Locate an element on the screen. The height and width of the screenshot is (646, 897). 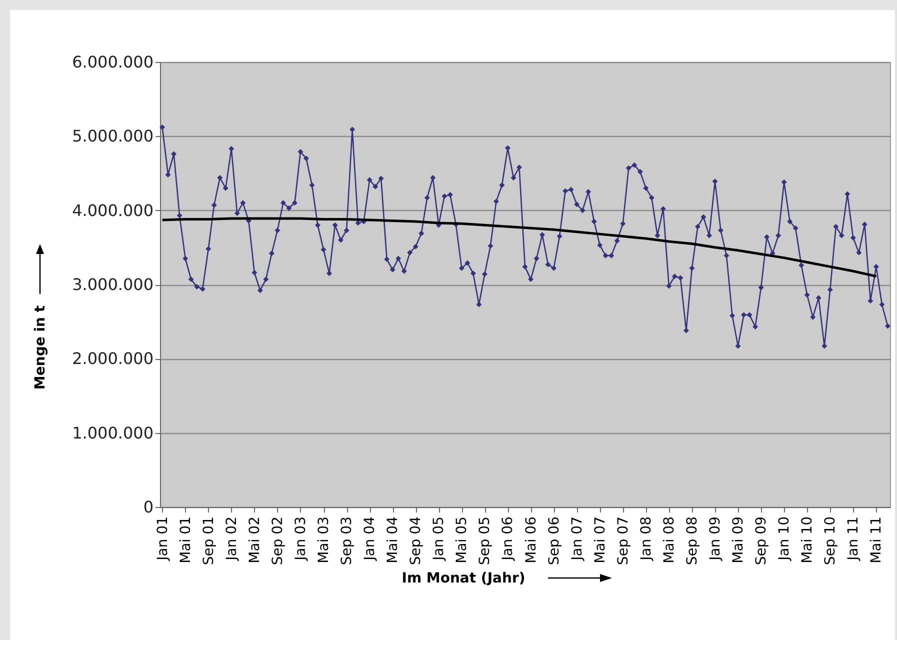
x-tick-label: Mai 02 is located at coordinates (254, 540).